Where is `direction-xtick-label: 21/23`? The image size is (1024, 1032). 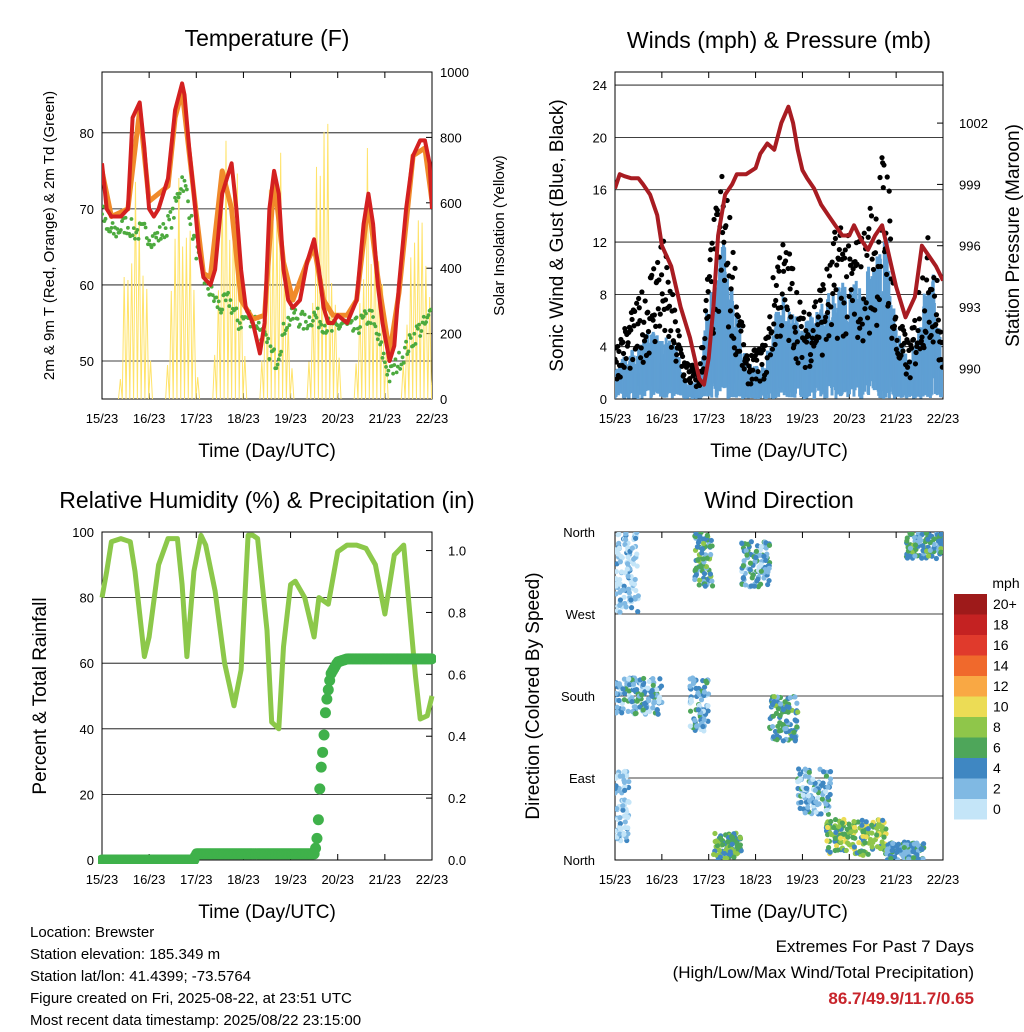 direction-xtick-label: 21/23 is located at coordinates (896, 879).